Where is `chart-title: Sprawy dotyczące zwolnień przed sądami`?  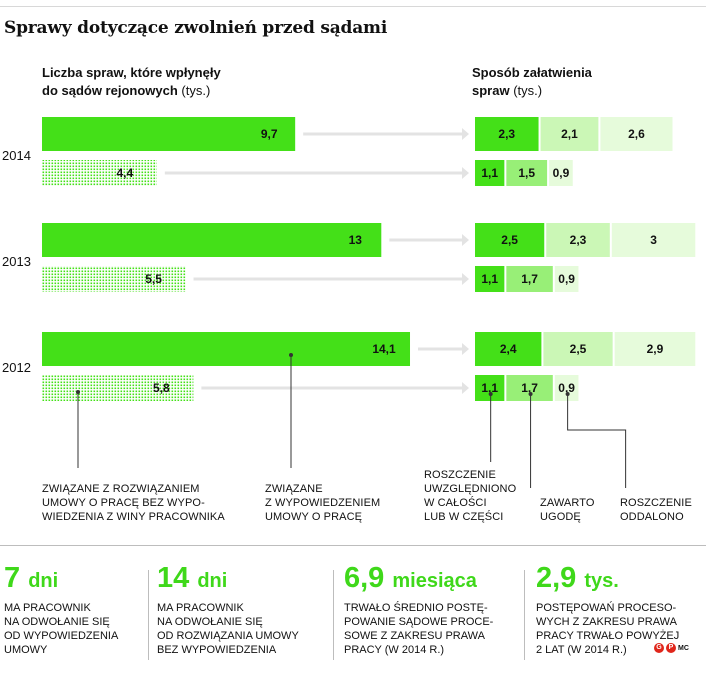
chart-title: Sprawy dotyczące zwolnień przed sądami is located at coordinates (196, 28).